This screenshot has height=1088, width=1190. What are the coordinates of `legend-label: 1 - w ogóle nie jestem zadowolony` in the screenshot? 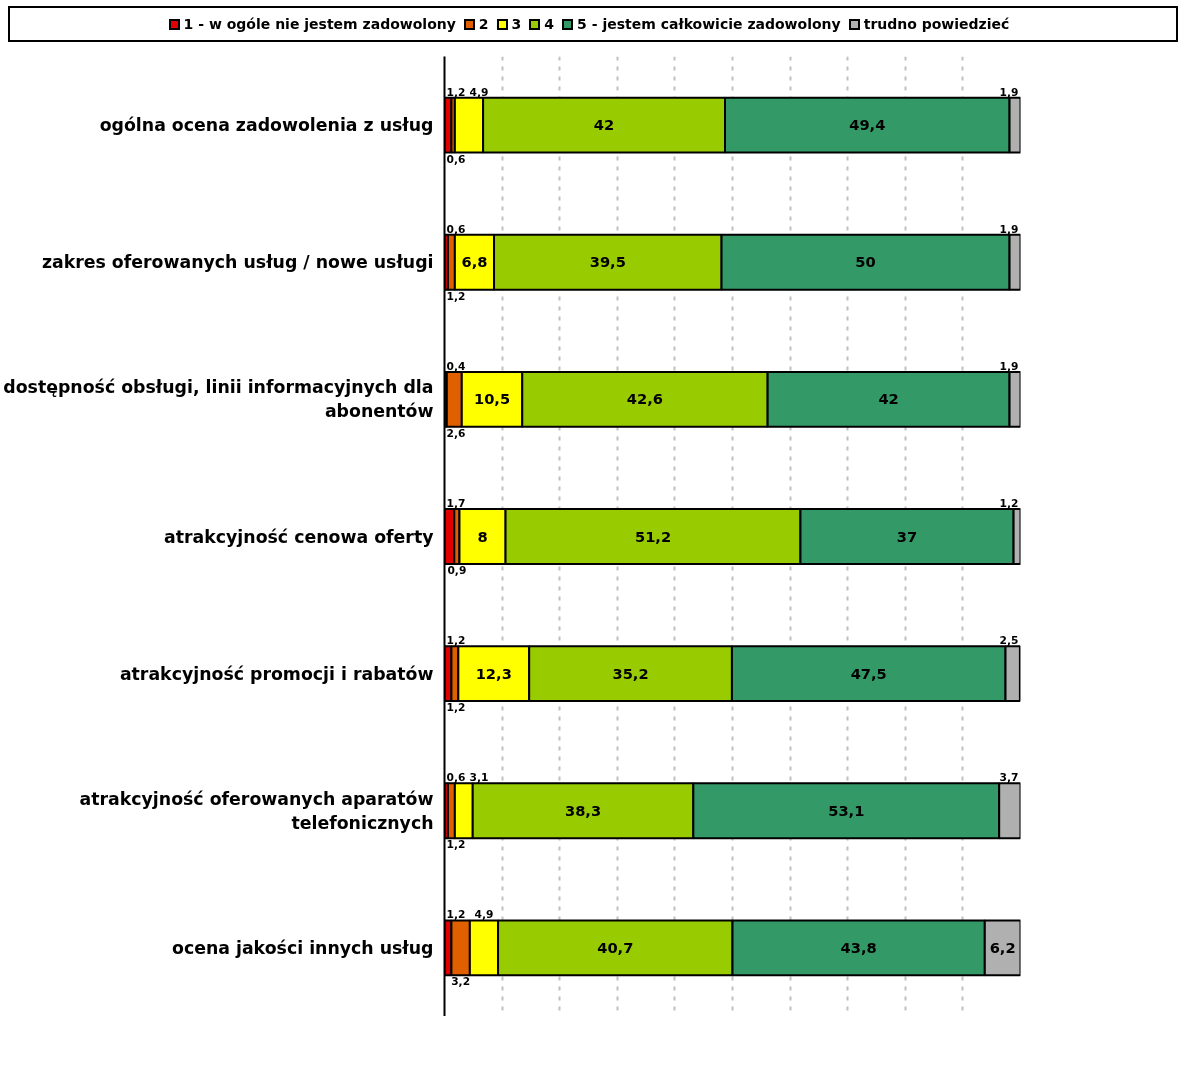 It's located at (319, 24).